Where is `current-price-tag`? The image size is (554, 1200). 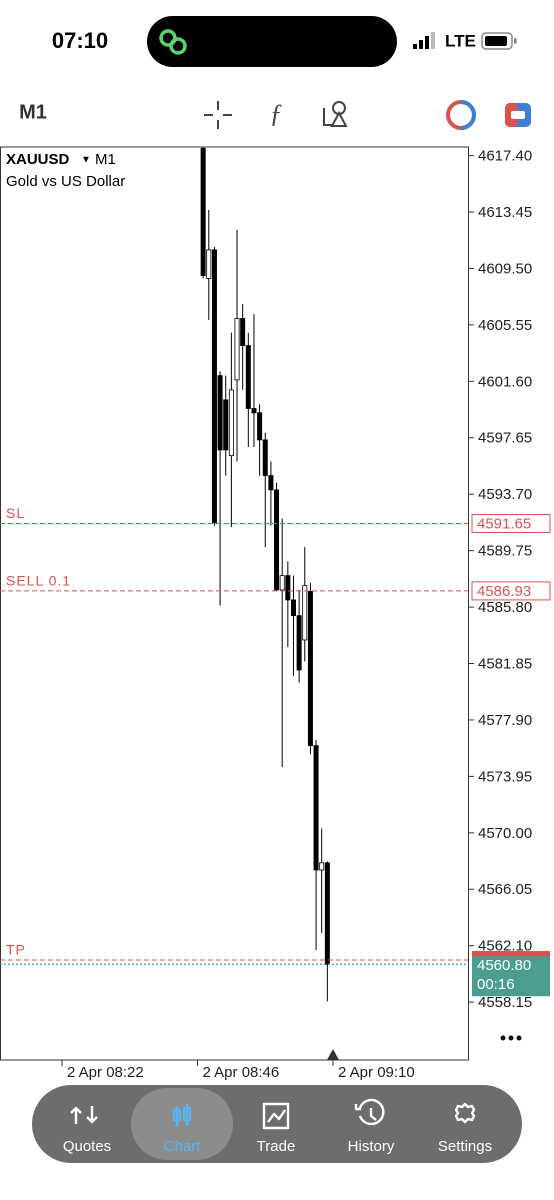 current-price-tag is located at coordinates (511, 976).